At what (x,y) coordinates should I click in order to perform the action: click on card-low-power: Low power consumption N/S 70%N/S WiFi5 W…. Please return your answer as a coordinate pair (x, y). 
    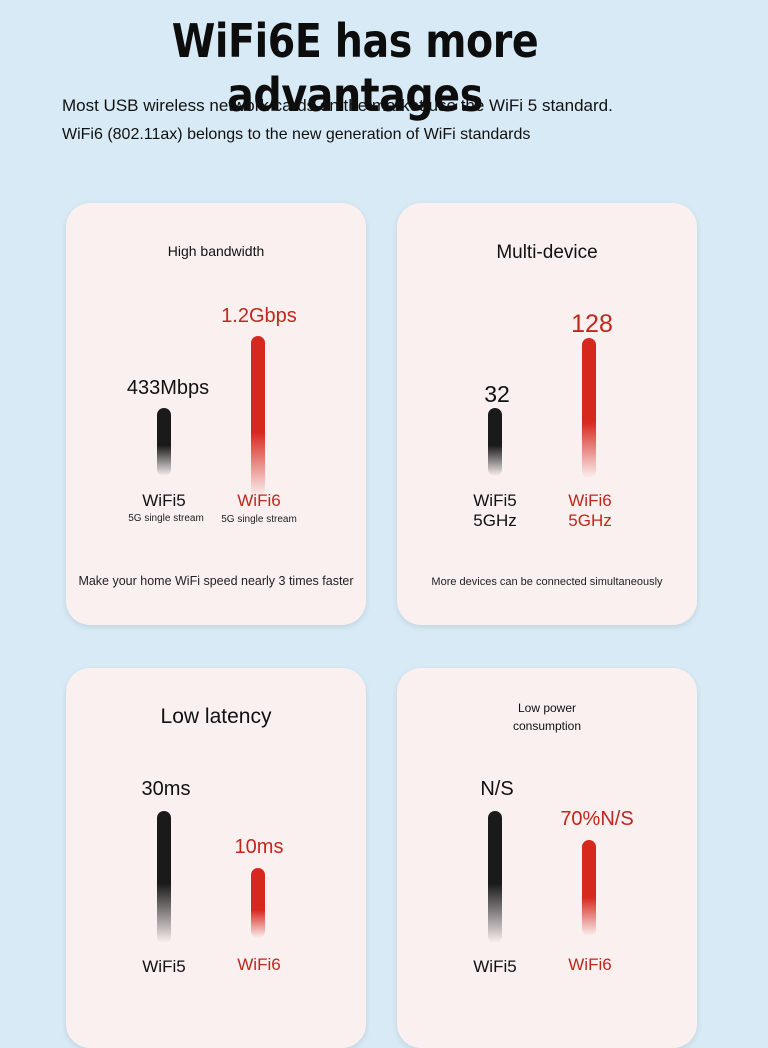
    Looking at the image, I should click on (547, 858).